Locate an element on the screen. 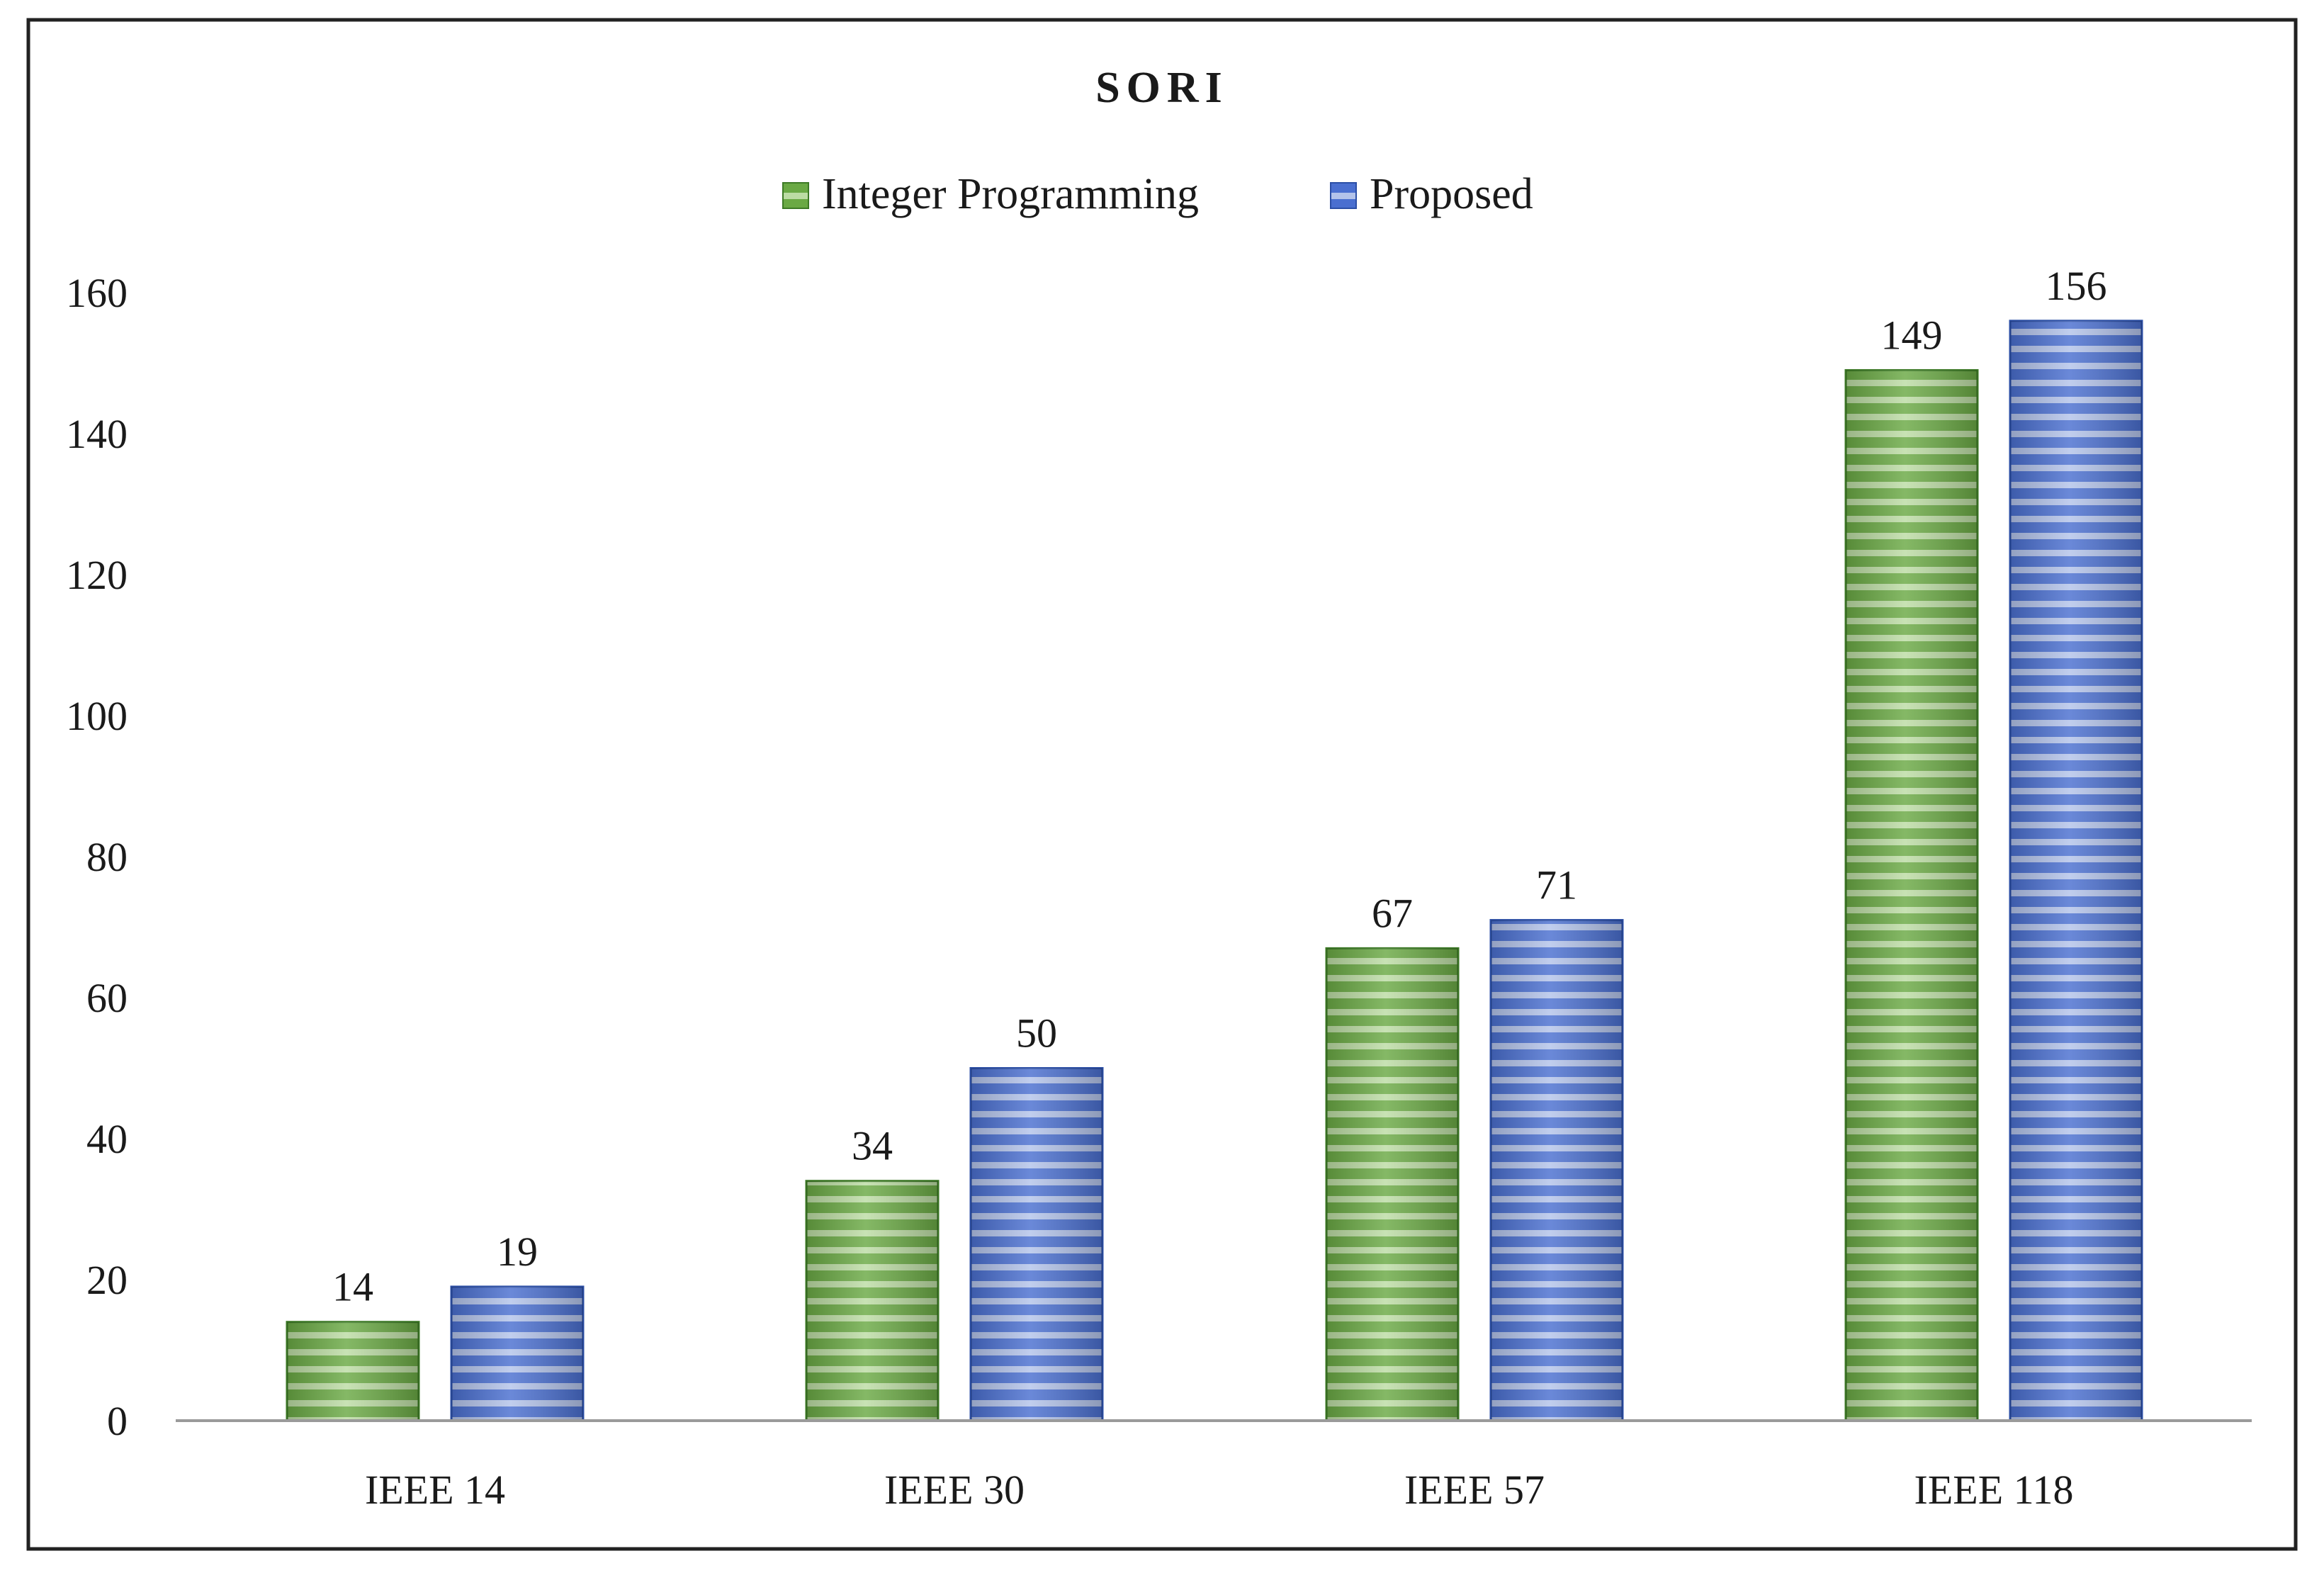  y-tick-label-100: 100 is located at coordinates (97, 716).